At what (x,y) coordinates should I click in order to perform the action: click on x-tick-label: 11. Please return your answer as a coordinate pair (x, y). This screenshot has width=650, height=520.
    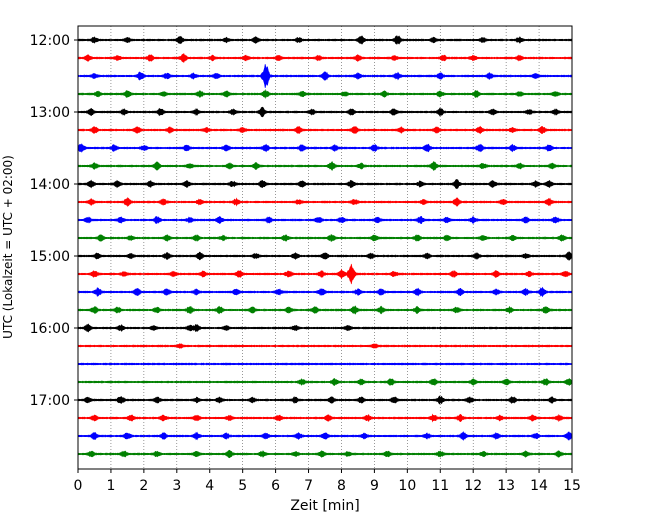
    Looking at the image, I should click on (440, 486).